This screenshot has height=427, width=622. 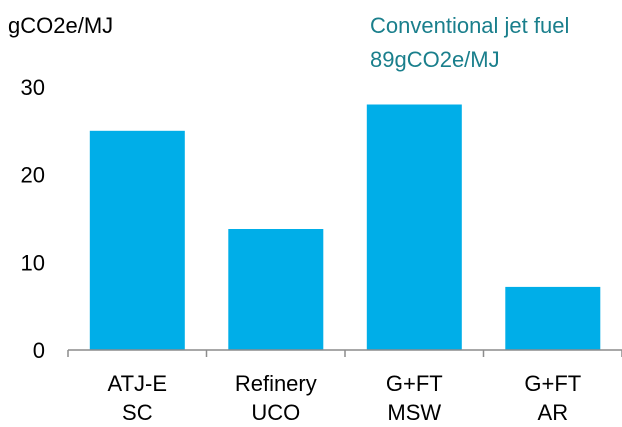 I want to click on y-tick-label-0: 0, so click(x=39, y=350).